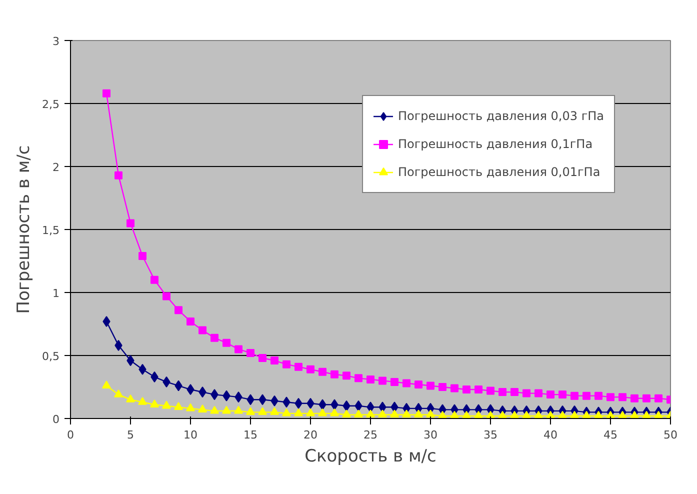 The height and width of the screenshot is (494, 697). Describe the element at coordinates (56, 419) in the screenshot. I see `y-tick-label: 0` at that location.